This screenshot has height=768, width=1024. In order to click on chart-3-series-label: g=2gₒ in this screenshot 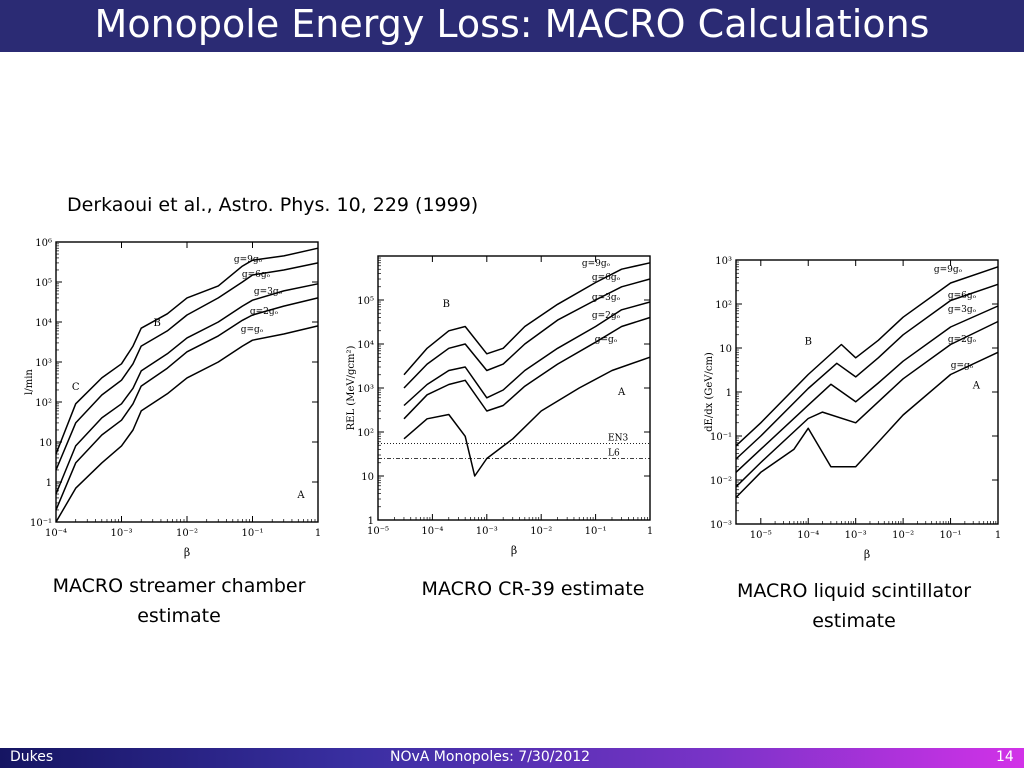, I will do `click(962, 340)`.